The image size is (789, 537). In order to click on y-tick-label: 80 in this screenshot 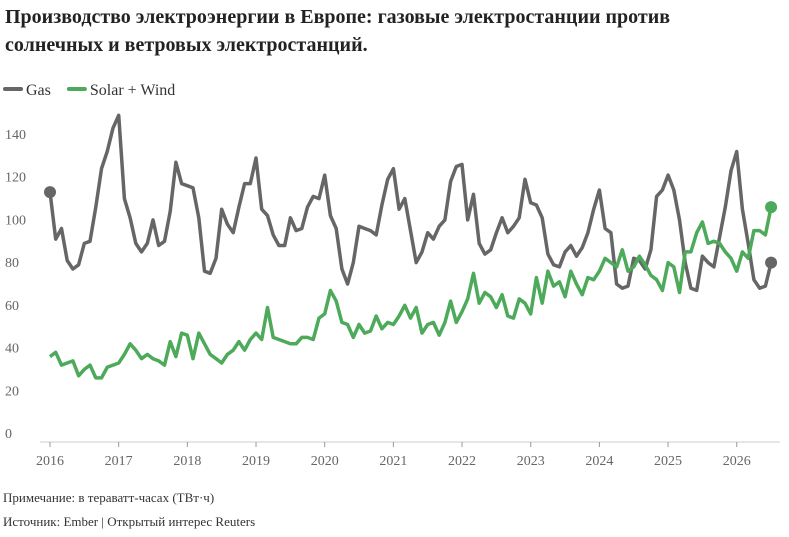, I will do `click(12, 263)`.